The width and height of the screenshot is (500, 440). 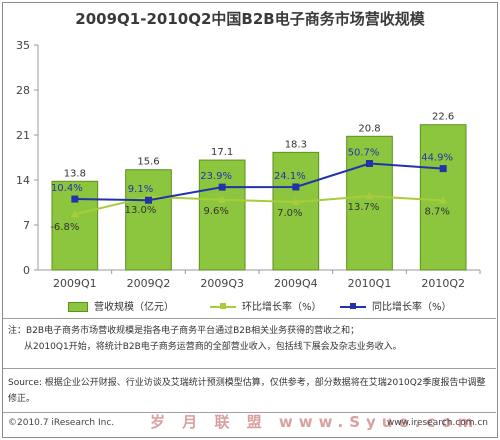 I want to click on yoy-value-label: 10.4%, so click(x=67, y=188).